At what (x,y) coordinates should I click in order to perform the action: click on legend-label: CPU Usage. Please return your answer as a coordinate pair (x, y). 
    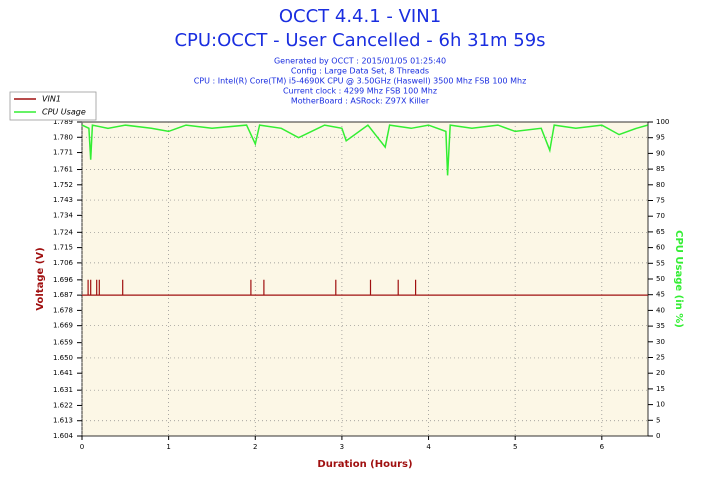
    Looking at the image, I should click on (64, 112).